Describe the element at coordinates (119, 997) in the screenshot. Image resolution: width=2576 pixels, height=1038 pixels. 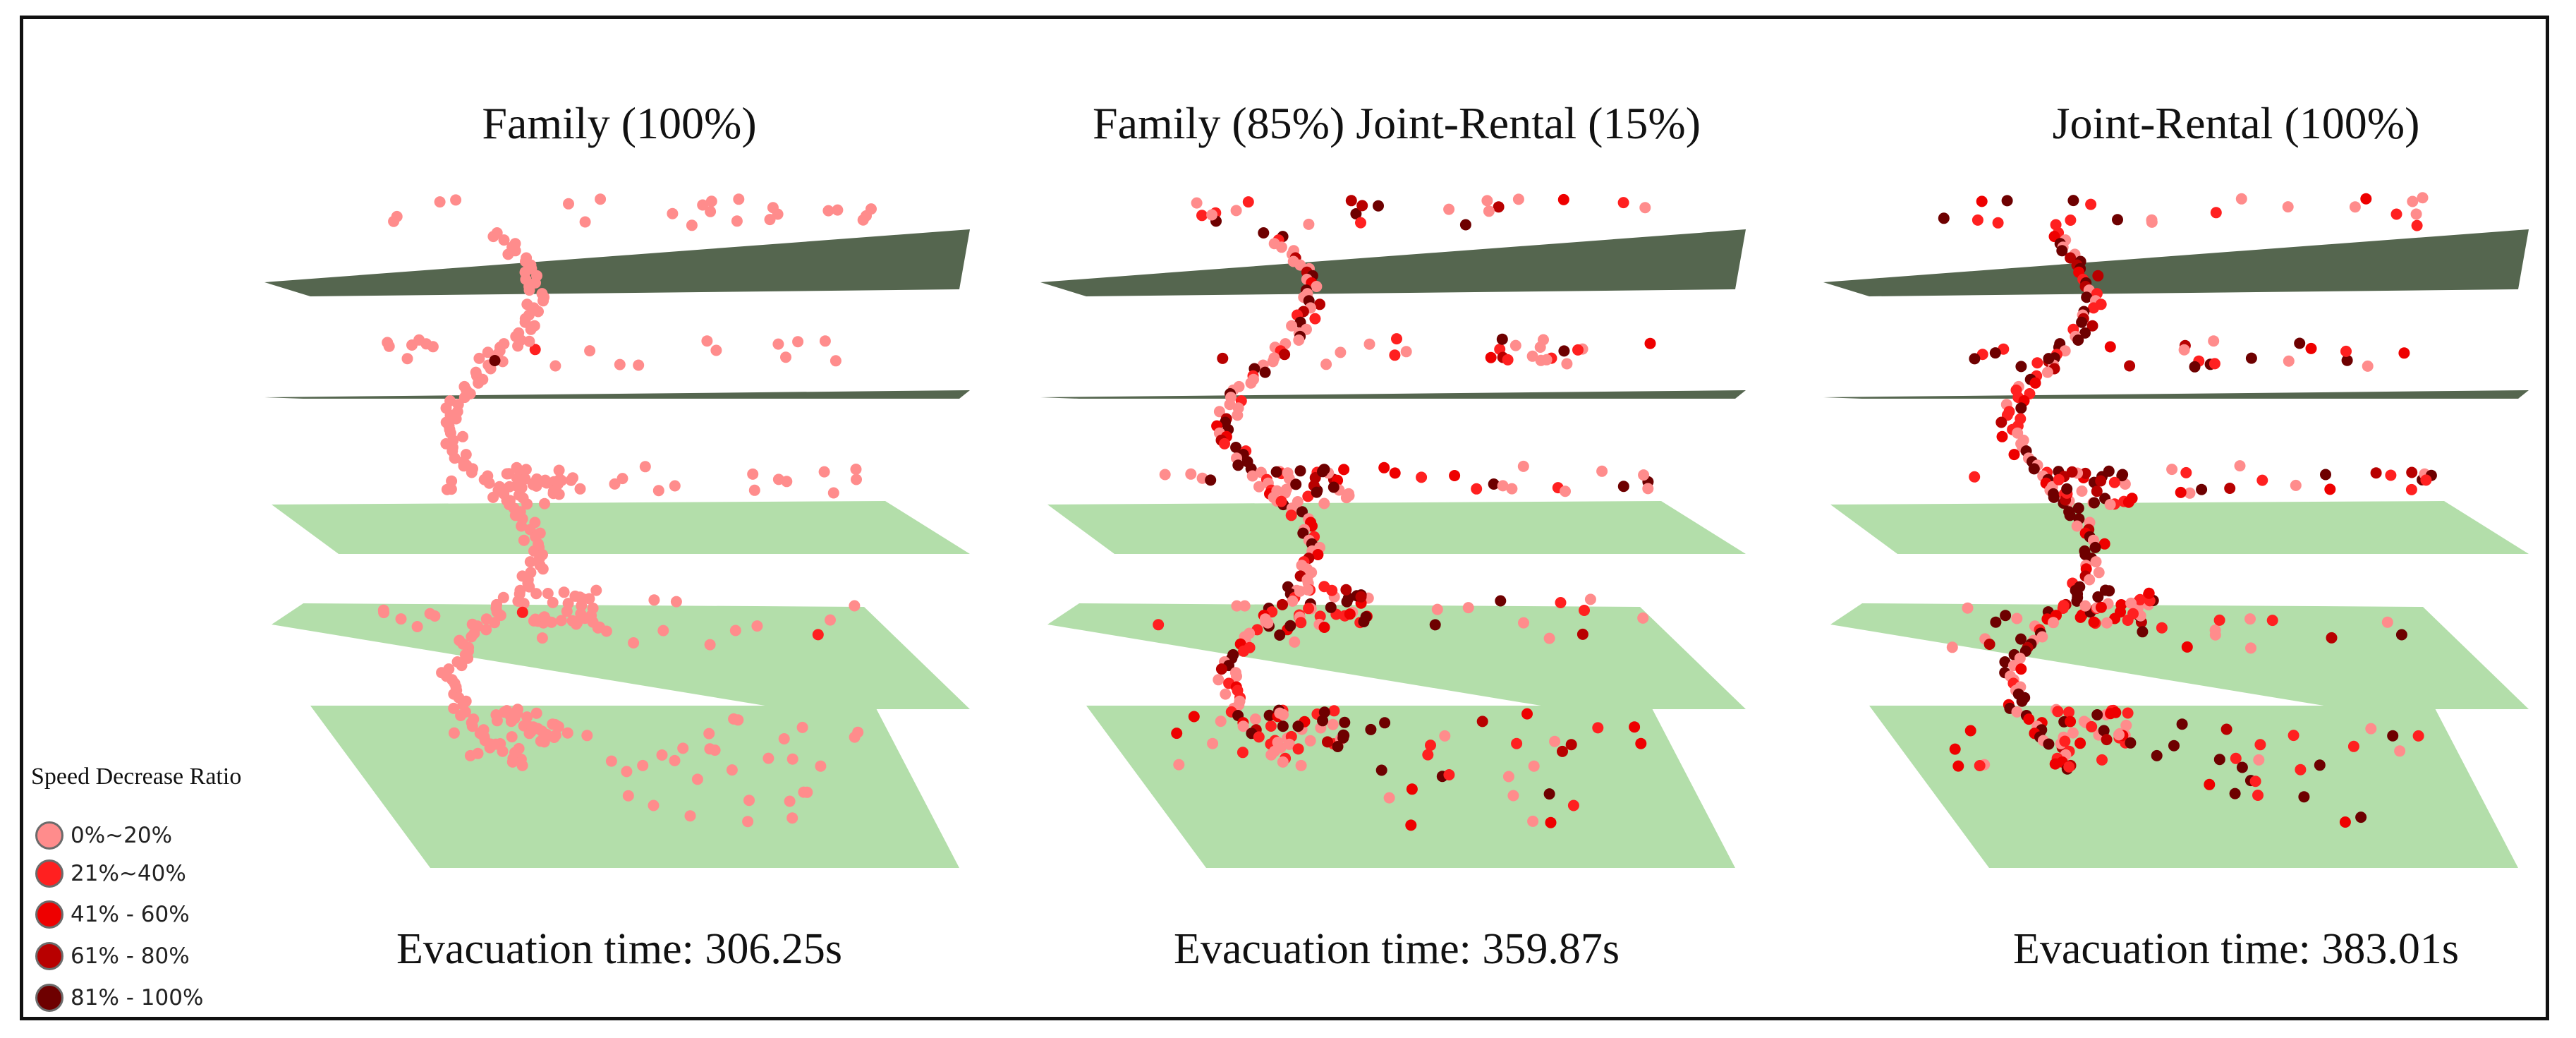
I see `legend-item: 81% - 100%` at that location.